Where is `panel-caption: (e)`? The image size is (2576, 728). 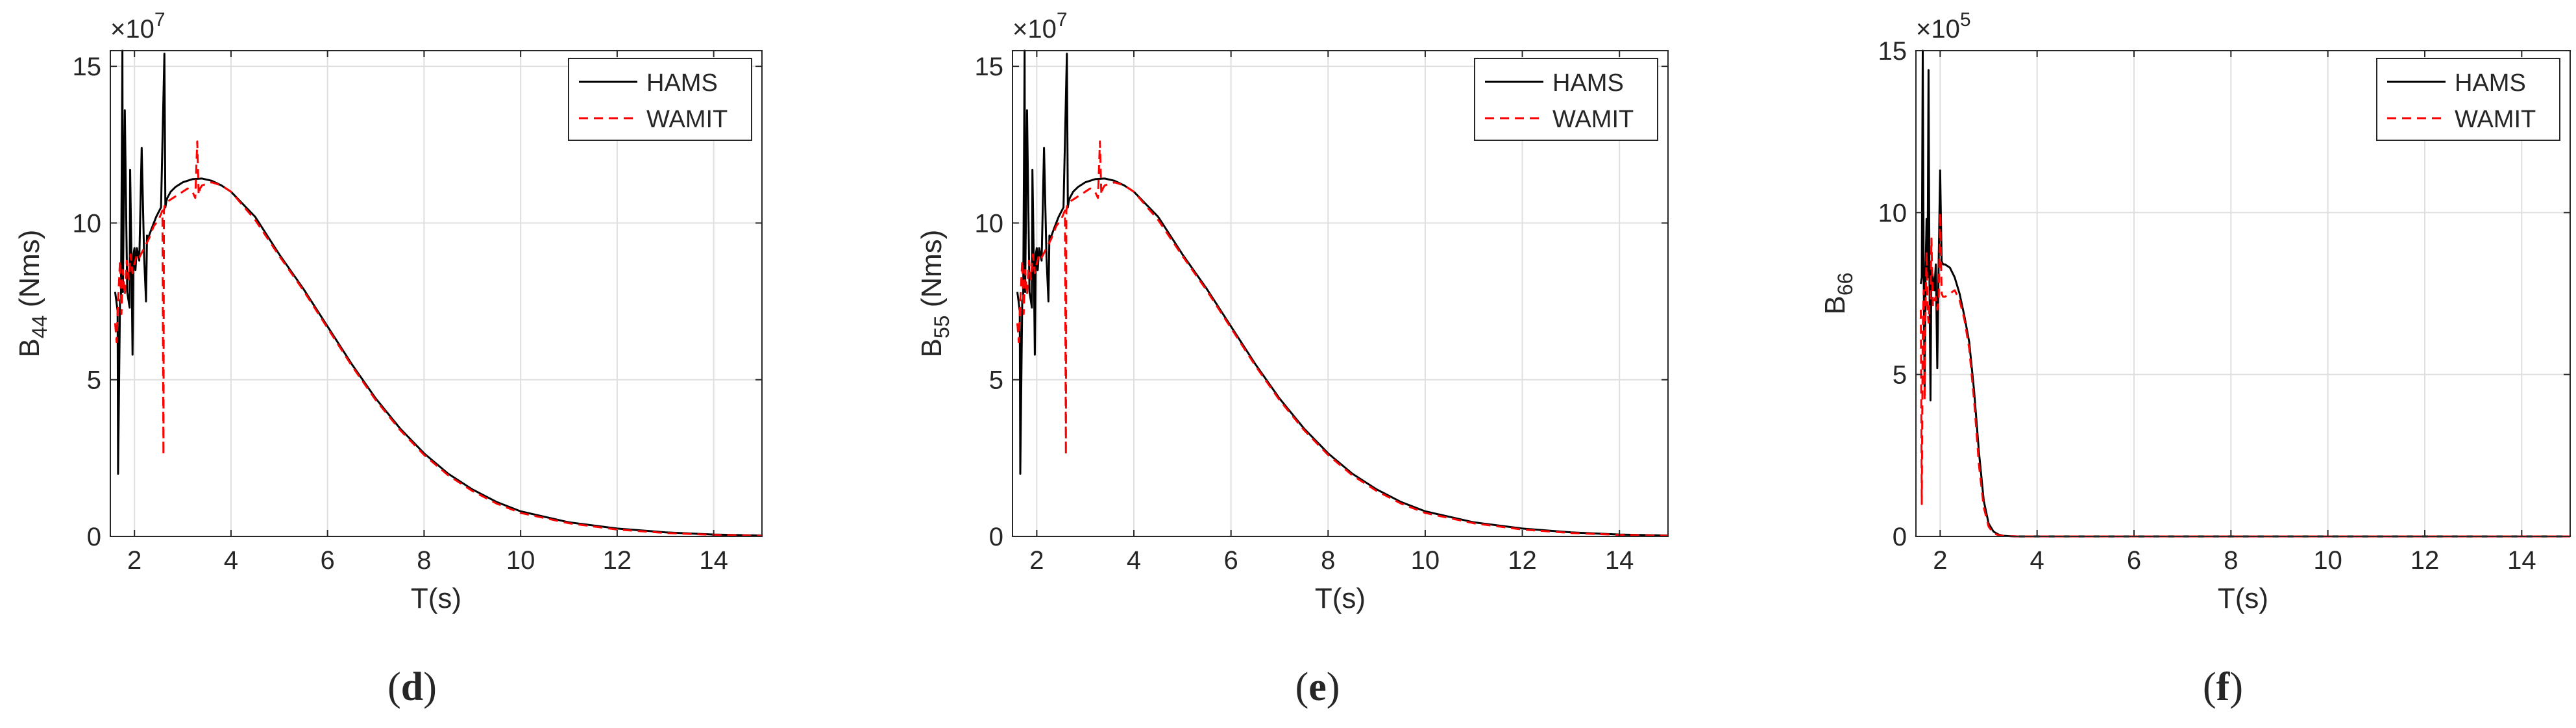 panel-caption: (e) is located at coordinates (1317, 687).